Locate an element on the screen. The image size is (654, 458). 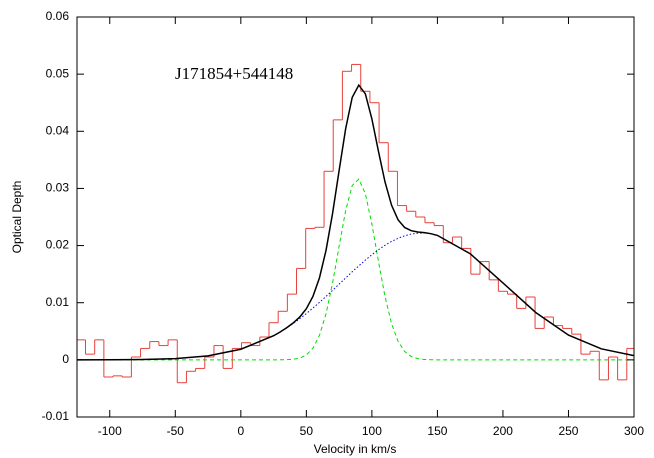
y-tick-label: 0.04 is located at coordinates (58, 130).